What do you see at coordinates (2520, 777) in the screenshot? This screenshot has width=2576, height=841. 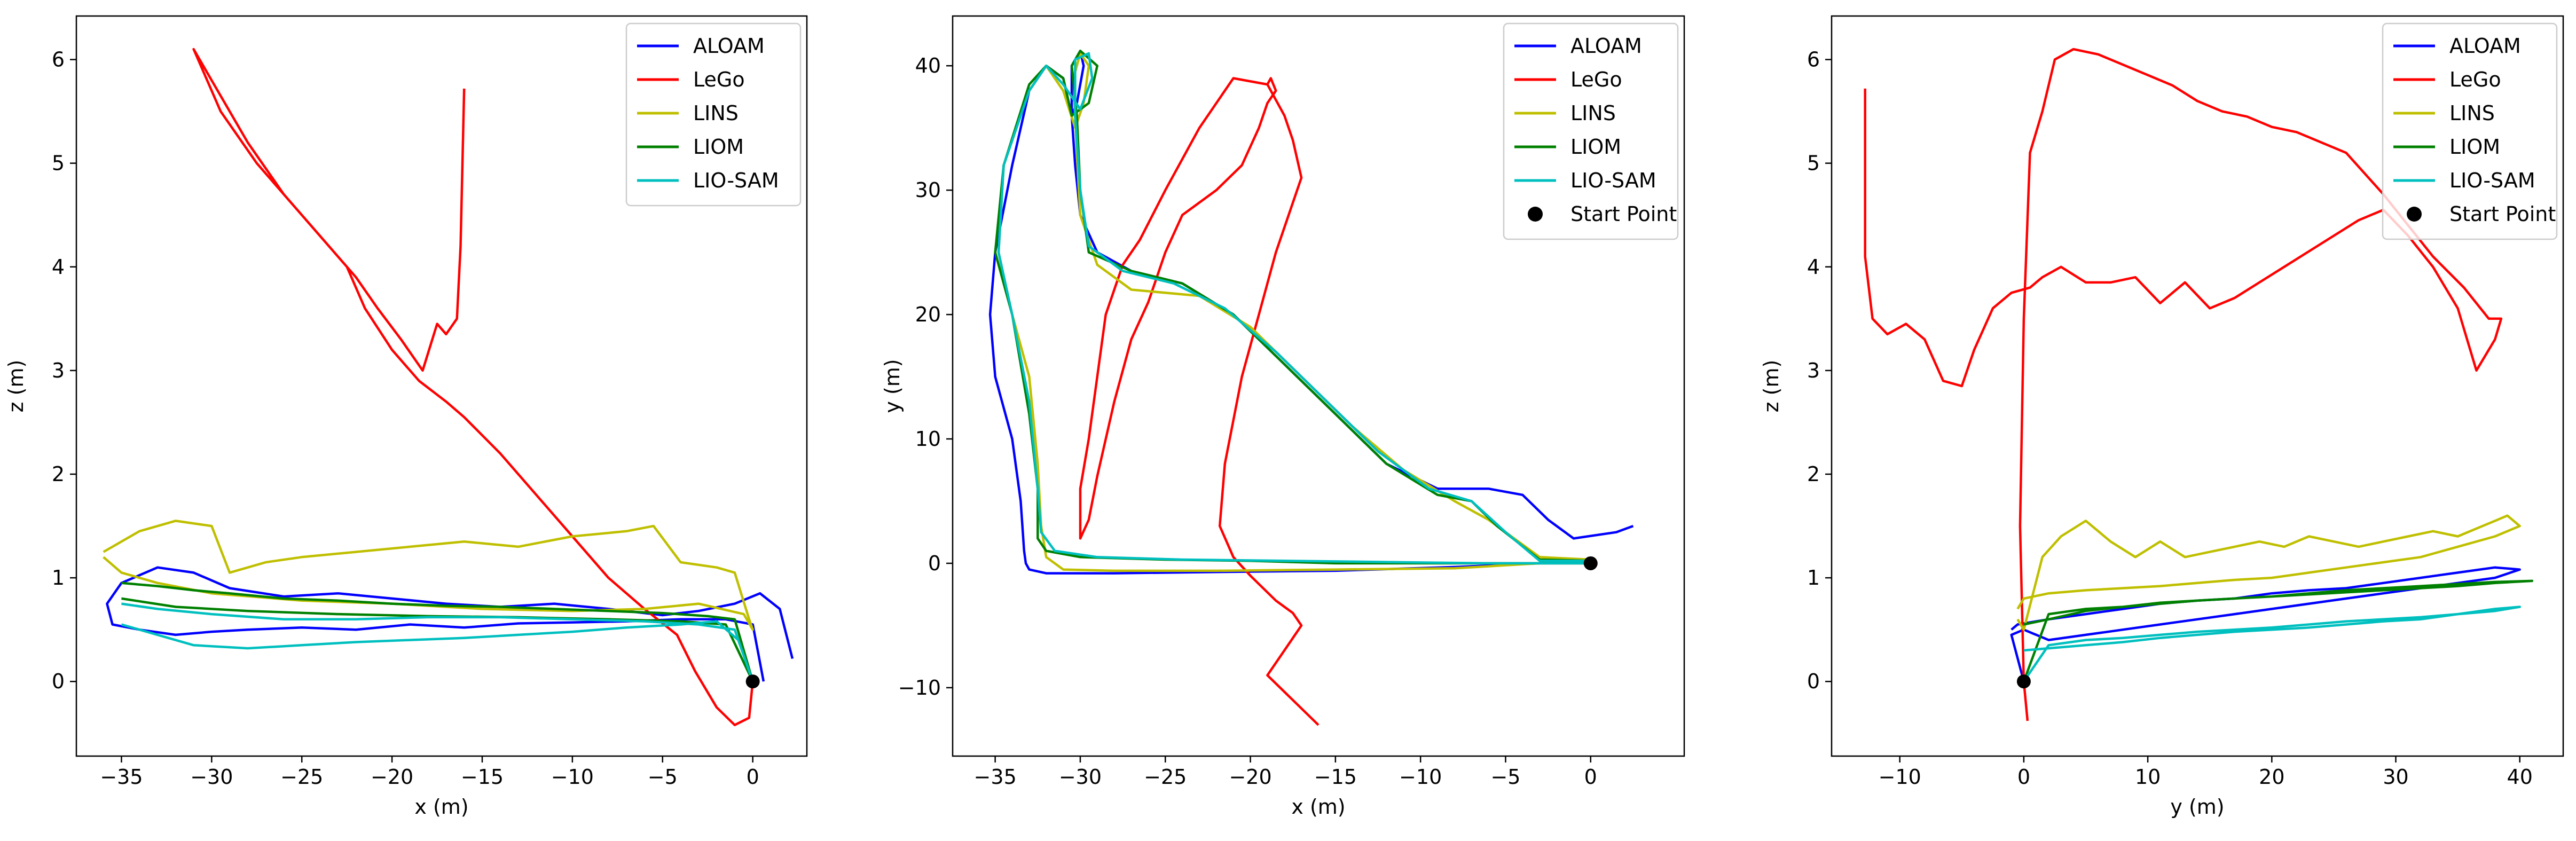 I see `x-tick-label: 40` at bounding box center [2520, 777].